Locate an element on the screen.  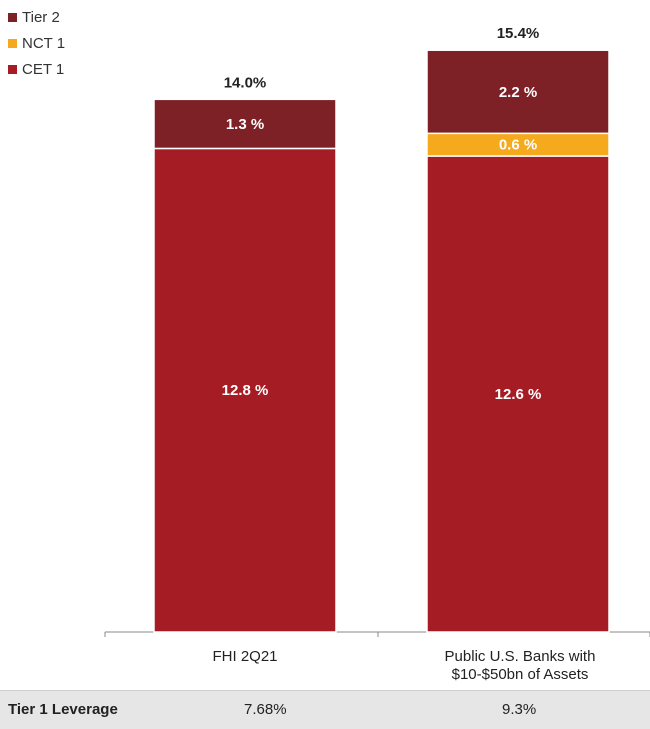
legend-item-nct-1: NCT 1 is located at coordinates (36, 43).